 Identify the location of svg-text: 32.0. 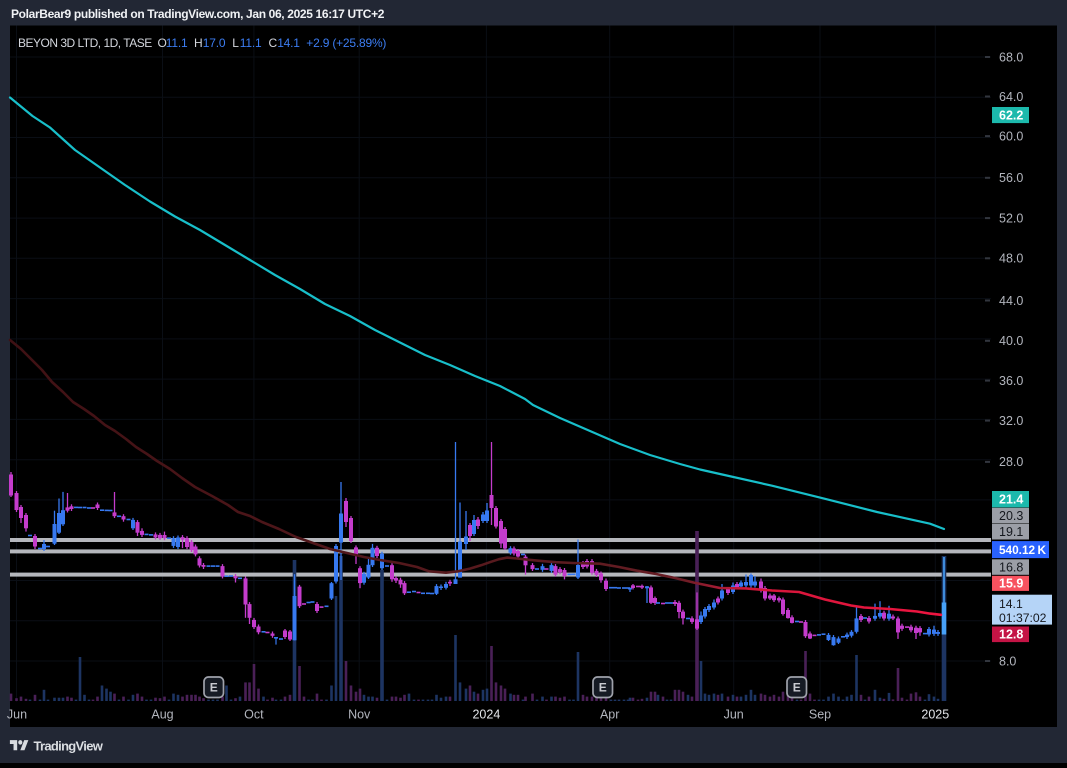
(1011, 421).